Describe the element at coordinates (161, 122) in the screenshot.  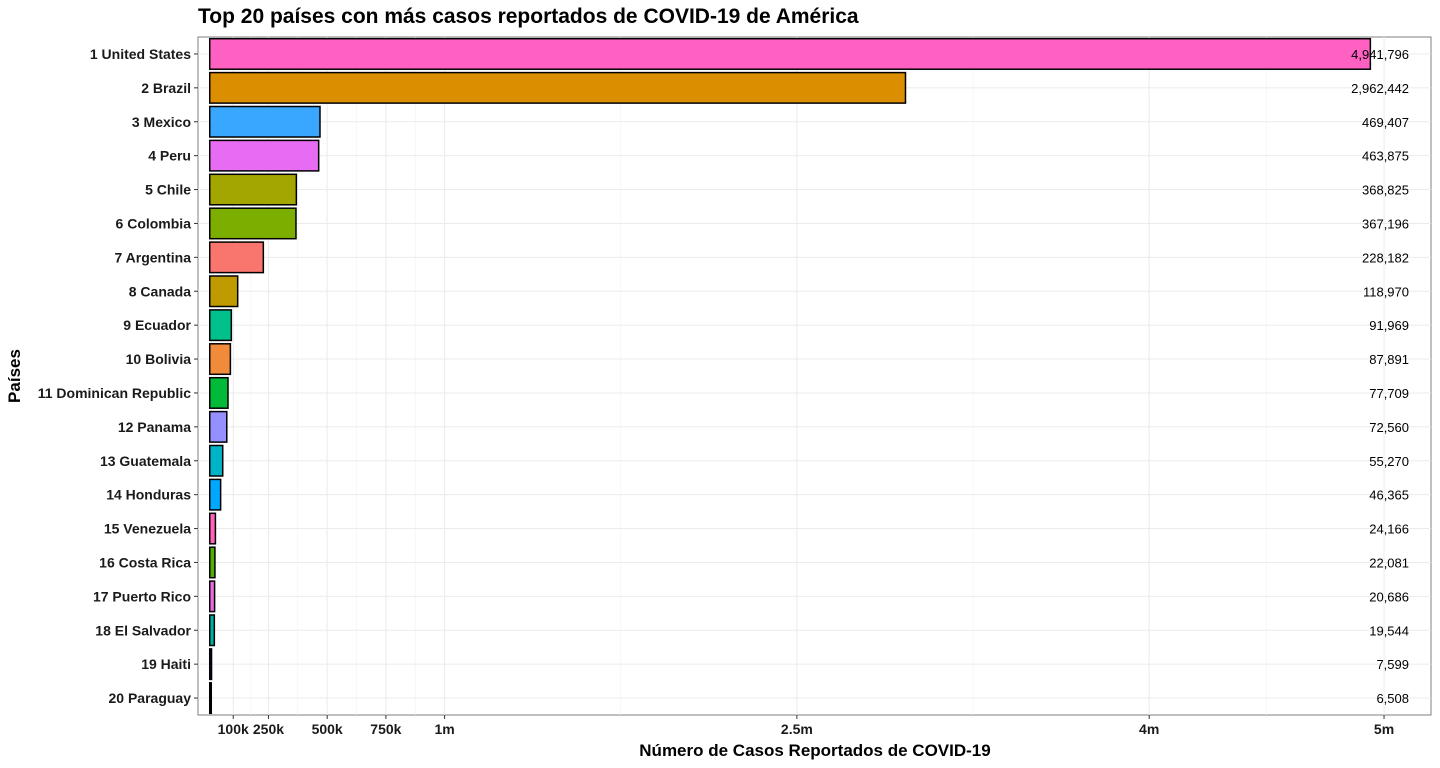
I see `y-tick-label: 3 Mexico` at that location.